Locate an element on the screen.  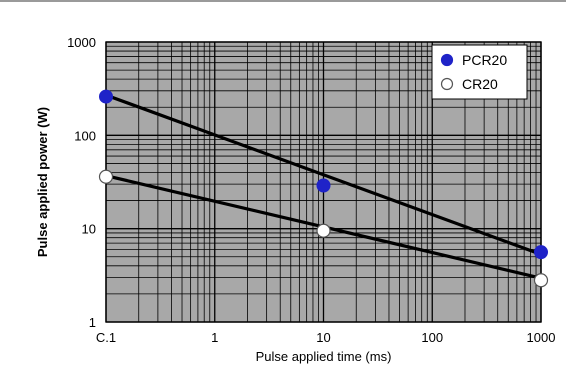
y-tick-label: 100 is located at coordinates (85, 135).